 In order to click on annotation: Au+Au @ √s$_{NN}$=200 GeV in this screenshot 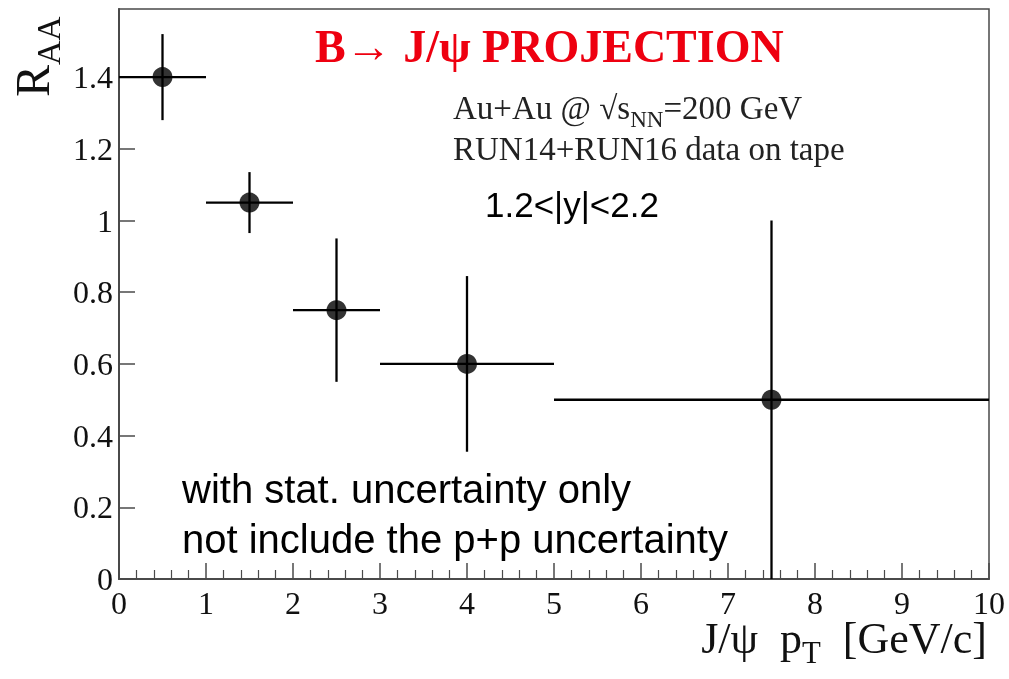, I will do `click(628, 111)`.